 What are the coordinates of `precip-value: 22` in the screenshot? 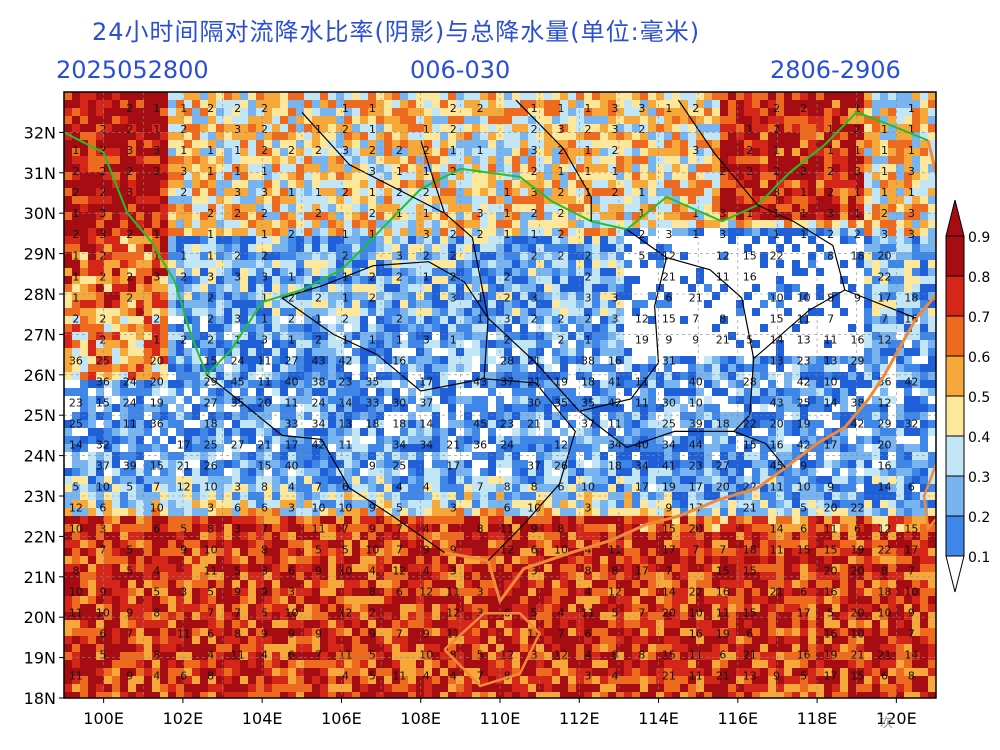 It's located at (884, 549).